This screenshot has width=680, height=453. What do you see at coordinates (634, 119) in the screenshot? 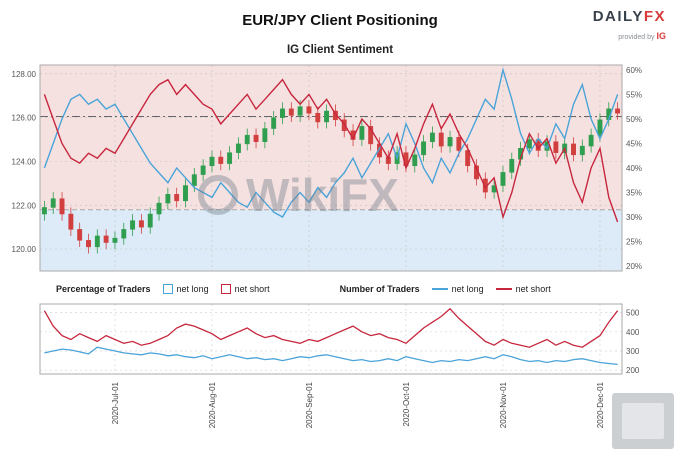
I see `svg-text: 50%` at bounding box center [634, 119].